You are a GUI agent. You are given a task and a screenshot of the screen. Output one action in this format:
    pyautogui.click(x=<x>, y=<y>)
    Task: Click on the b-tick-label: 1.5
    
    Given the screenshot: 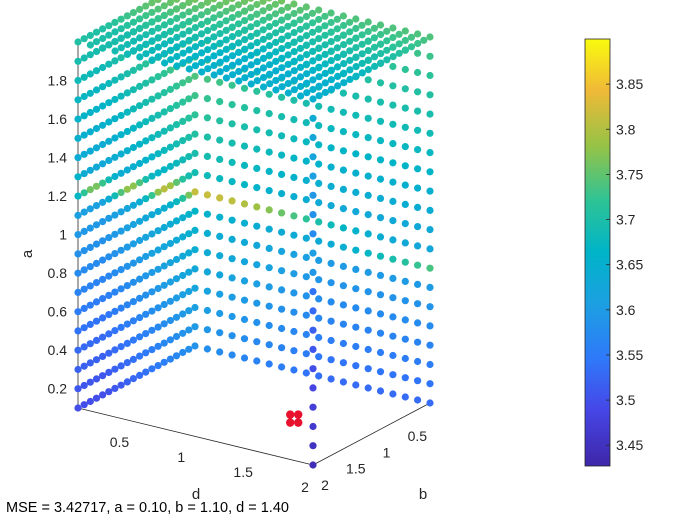 What is the action you would take?
    pyautogui.click(x=356, y=469)
    